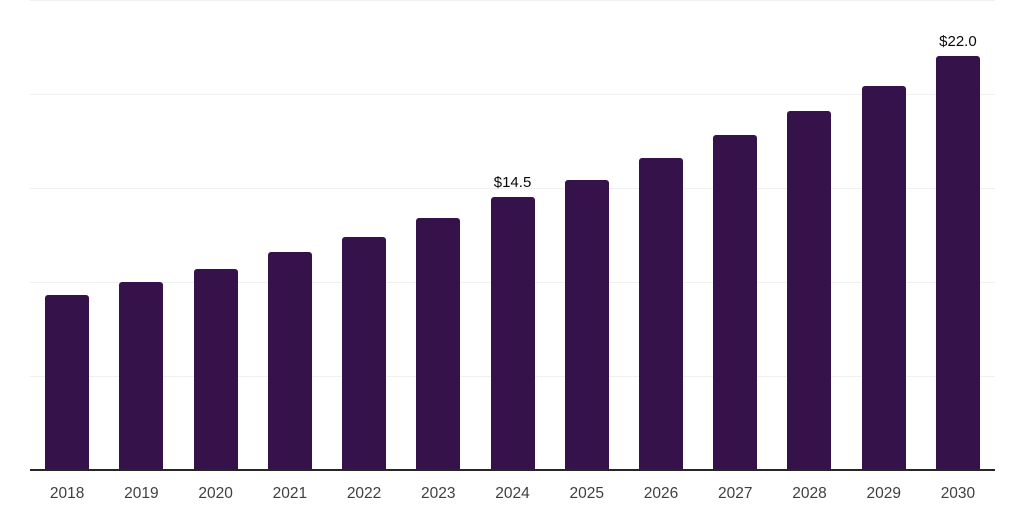  I want to click on bar-slot-2028, so click(809, 235).